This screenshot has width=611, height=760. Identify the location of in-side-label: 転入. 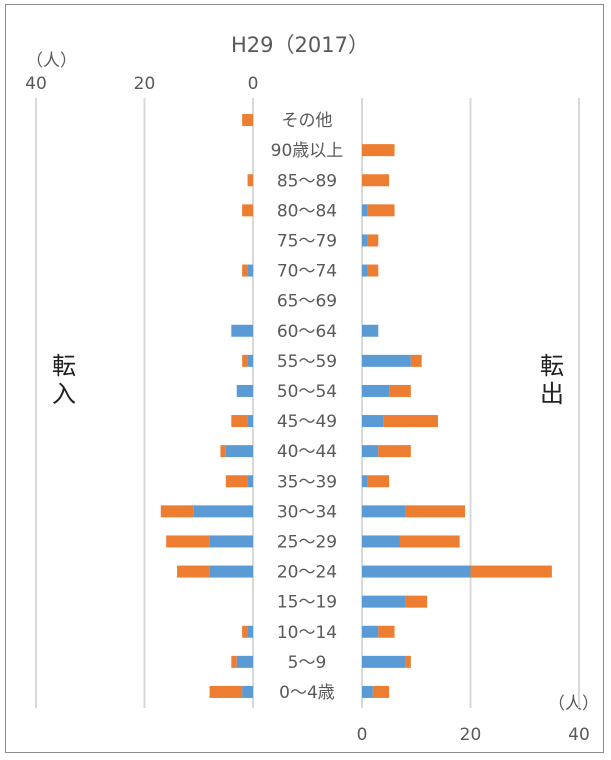
(64, 380).